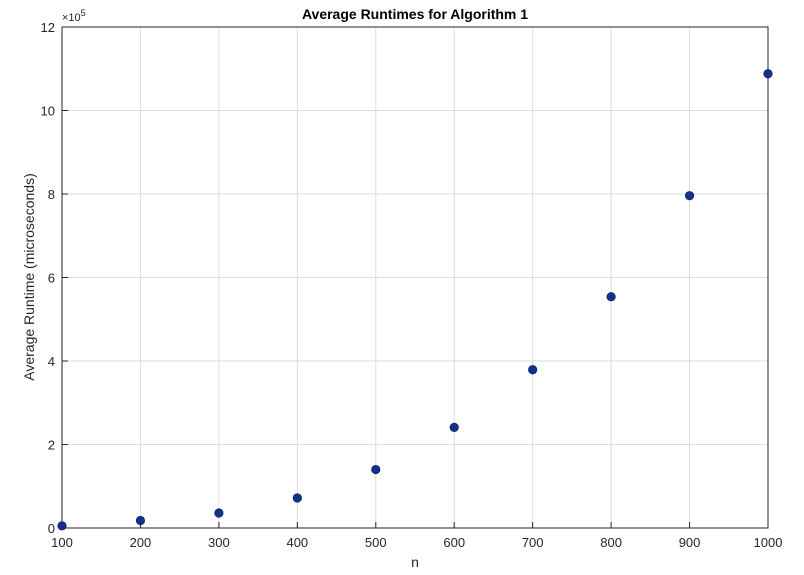 This screenshot has height=575, width=804. I want to click on x-tick-label: 900, so click(690, 542).